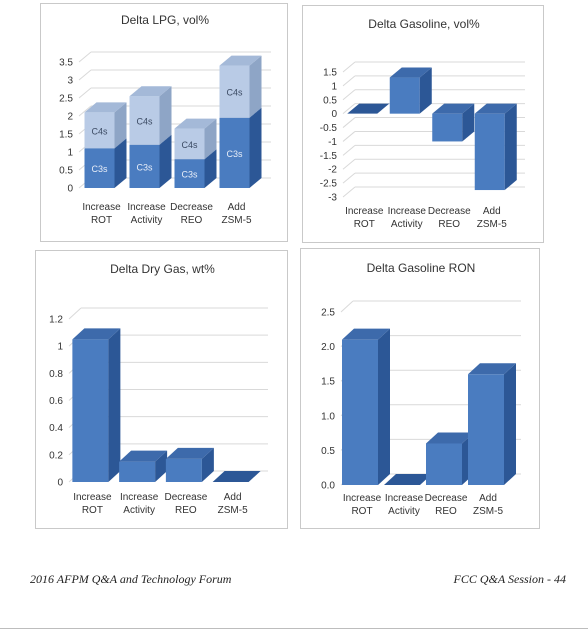 This screenshot has width=588, height=641. What do you see at coordinates (332, 170) in the screenshot?
I see `y-tick-label: -2` at bounding box center [332, 170].